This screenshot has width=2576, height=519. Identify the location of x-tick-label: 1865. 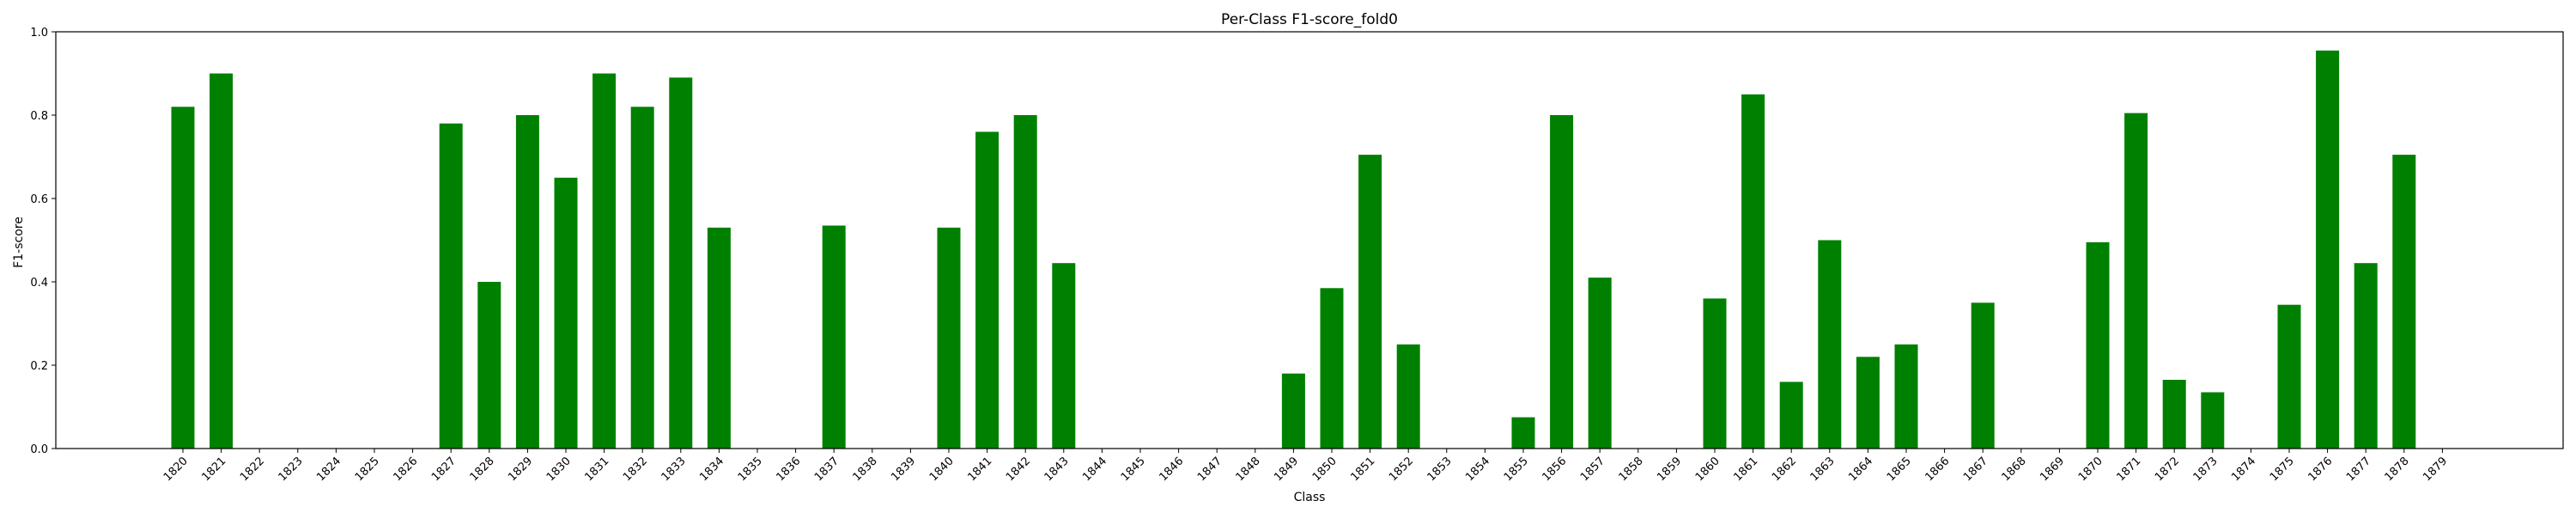
(1900, 469).